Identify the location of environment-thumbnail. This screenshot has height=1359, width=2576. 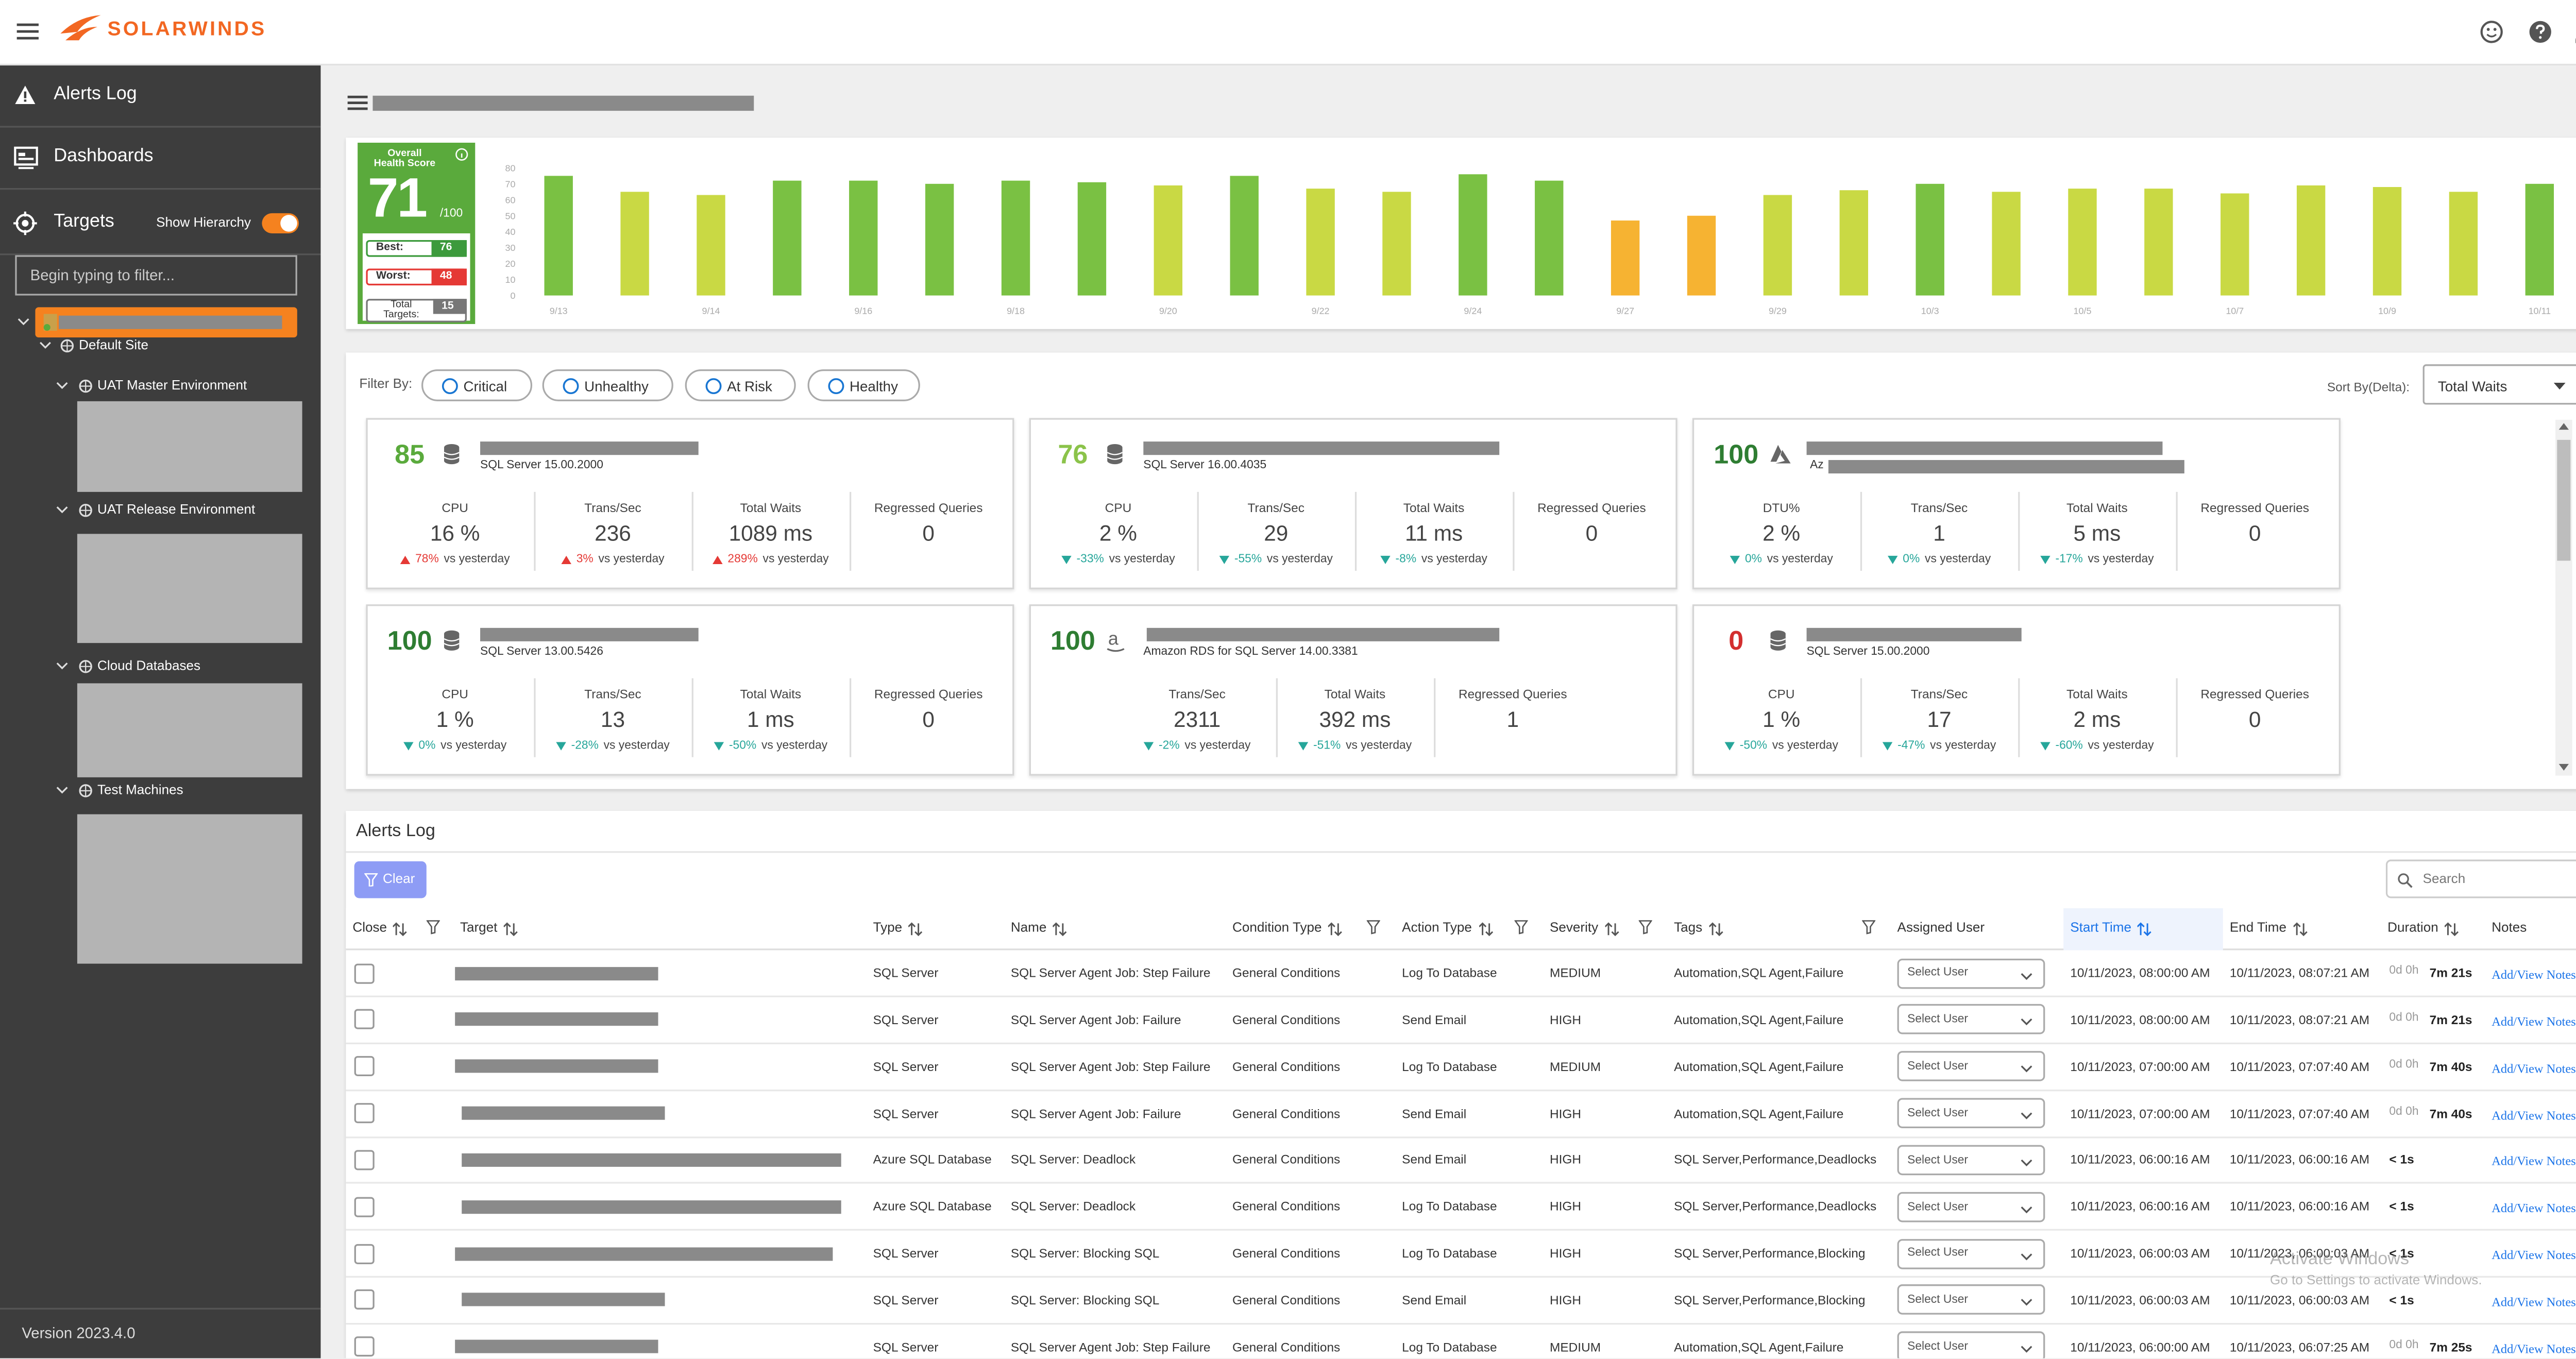
(189, 588).